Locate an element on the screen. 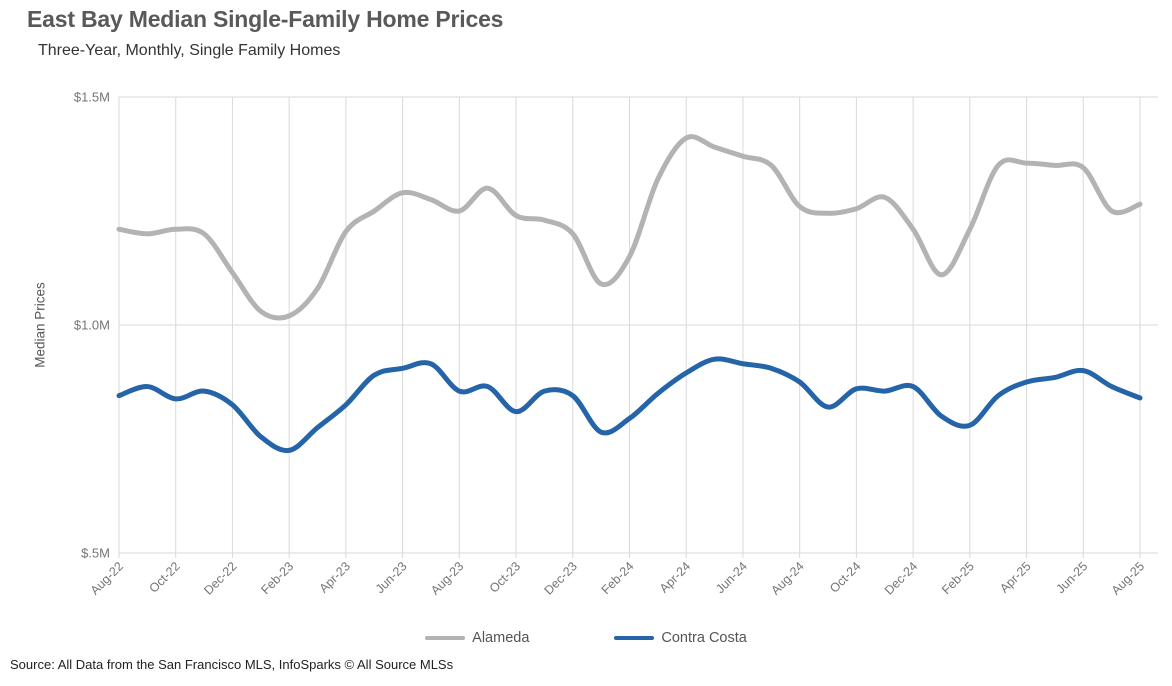 This screenshot has width=1172, height=686. x-axis-tick-label: Dec-23 is located at coordinates (561, 578).